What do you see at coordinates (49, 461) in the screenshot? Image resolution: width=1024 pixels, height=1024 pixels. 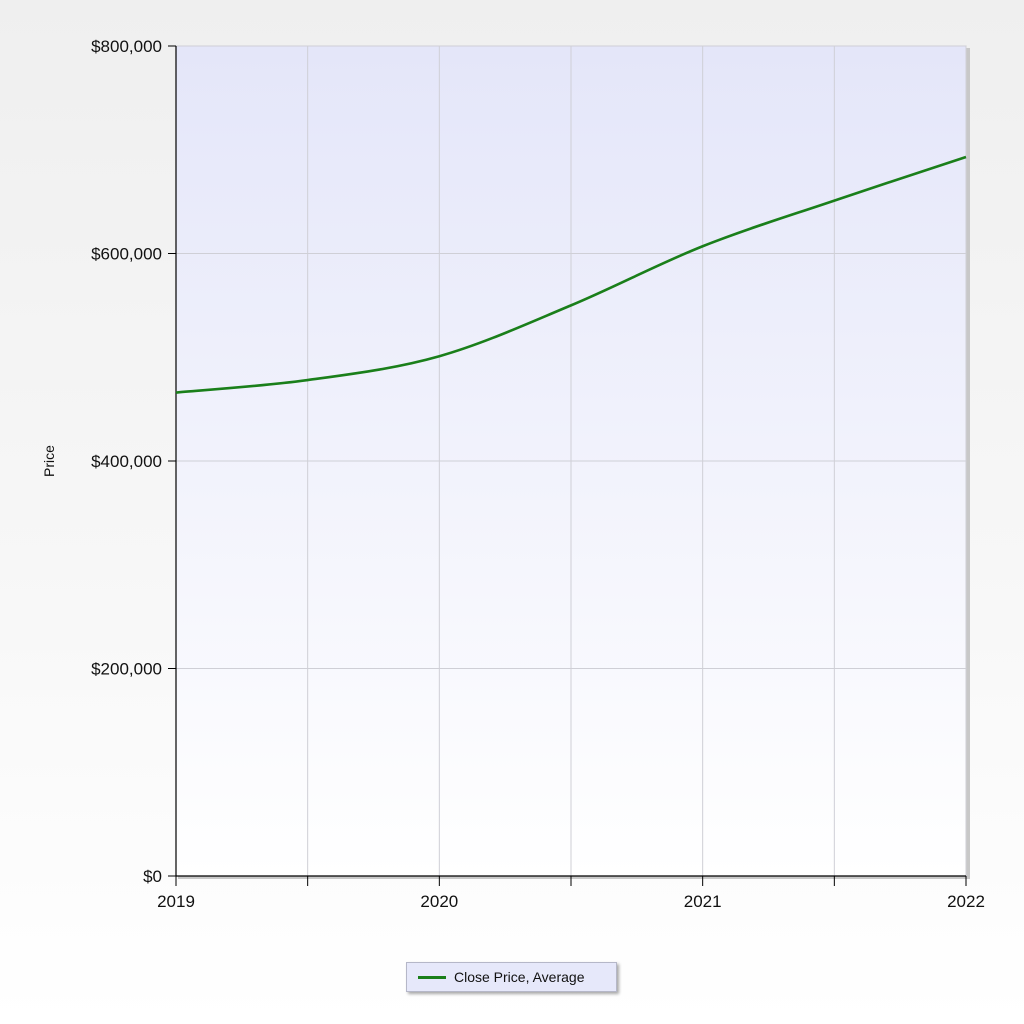 I see `y-axis-label: Price` at bounding box center [49, 461].